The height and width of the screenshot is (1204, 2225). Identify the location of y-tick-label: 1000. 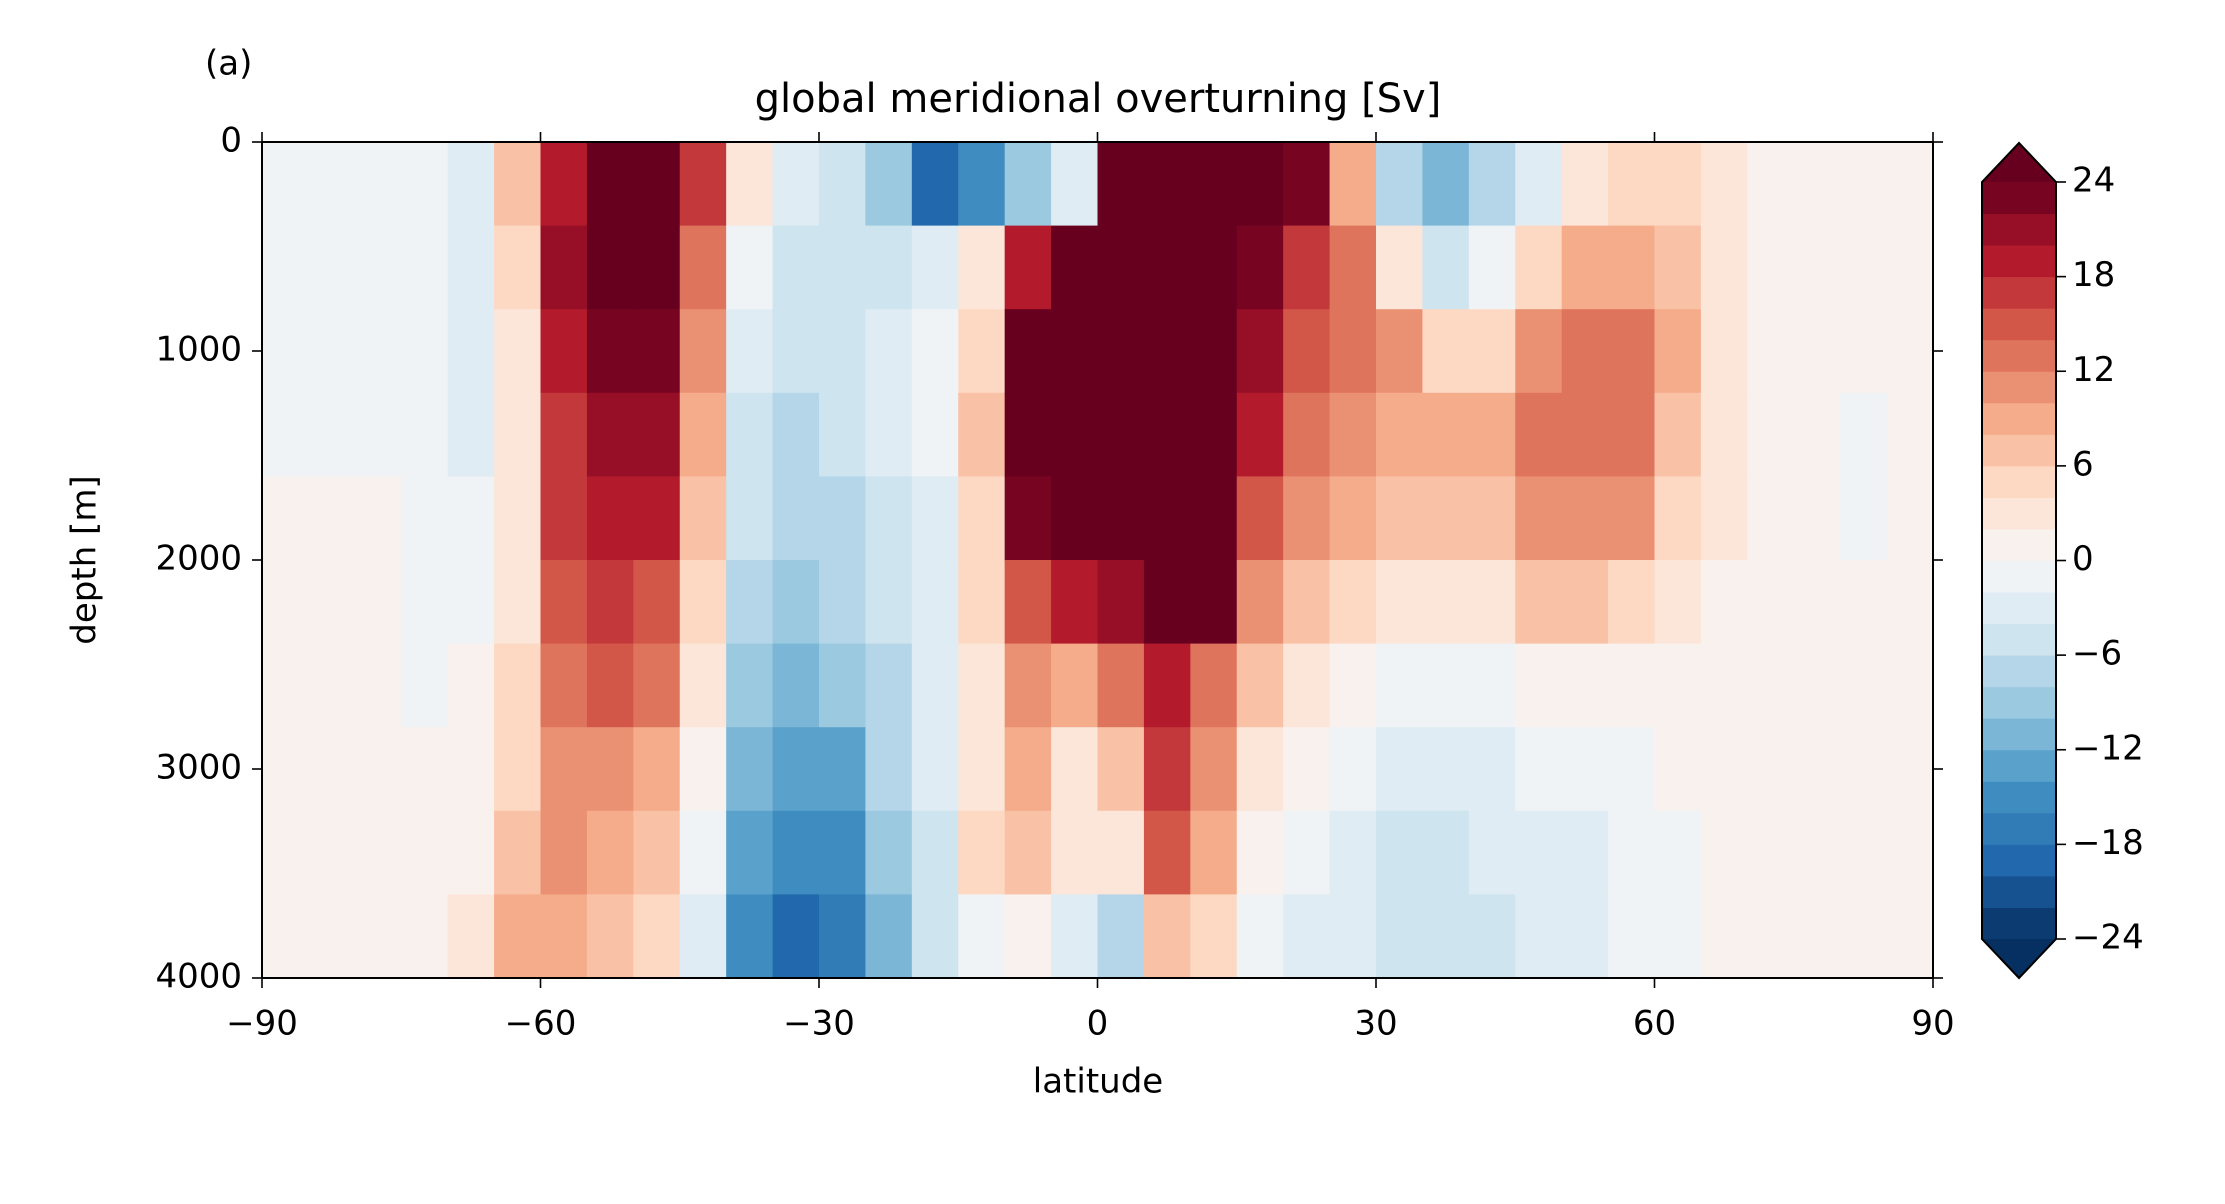
(198, 350).